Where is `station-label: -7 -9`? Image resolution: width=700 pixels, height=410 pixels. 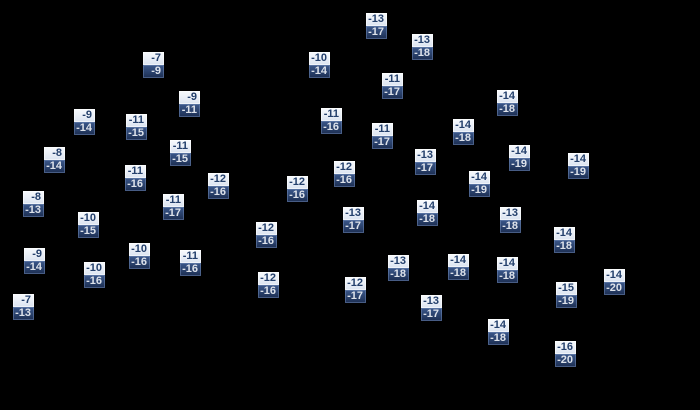 station-label: -7 -9 is located at coordinates (153, 65).